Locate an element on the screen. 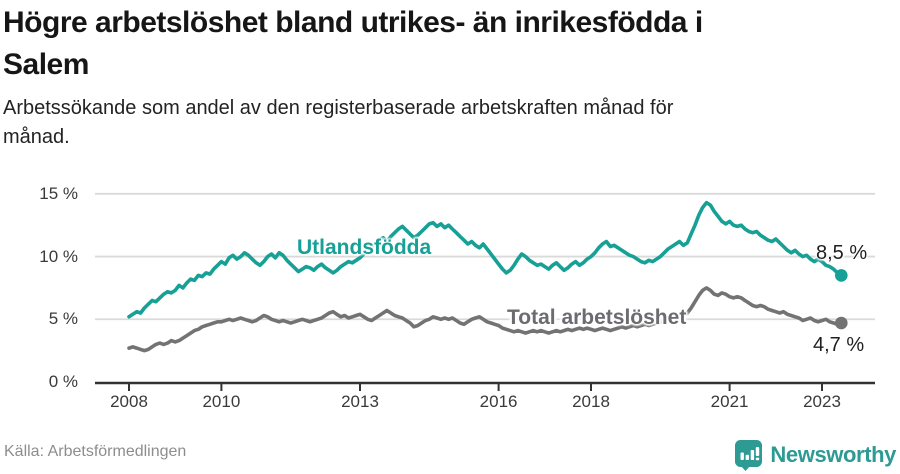  series-label-utlandsfodda: Utlandsfödda is located at coordinates (364, 247).